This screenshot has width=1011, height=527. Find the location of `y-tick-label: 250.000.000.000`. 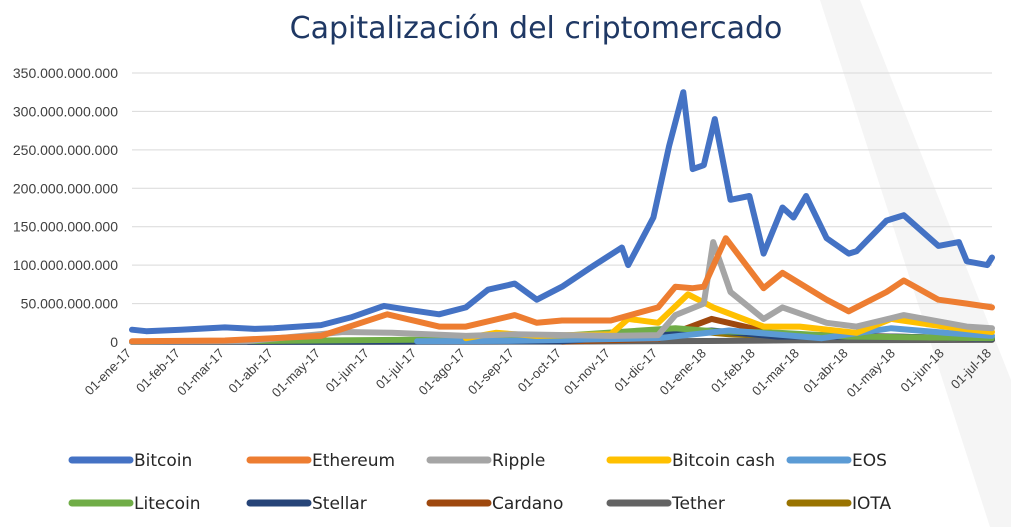

y-tick-label: 250.000.000.000 is located at coordinates (65, 150).